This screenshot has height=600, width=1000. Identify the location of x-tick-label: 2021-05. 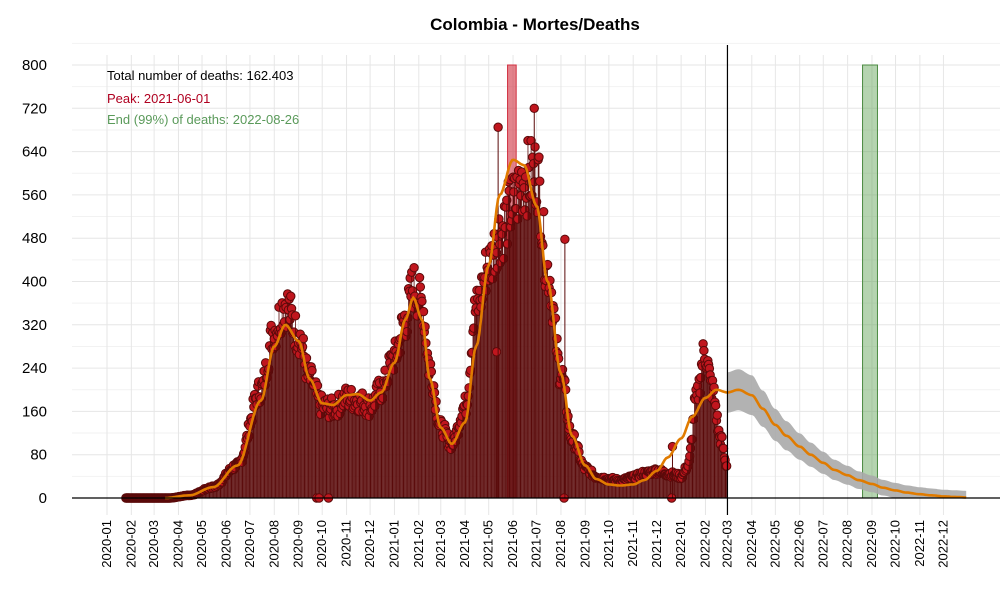
(488, 544).